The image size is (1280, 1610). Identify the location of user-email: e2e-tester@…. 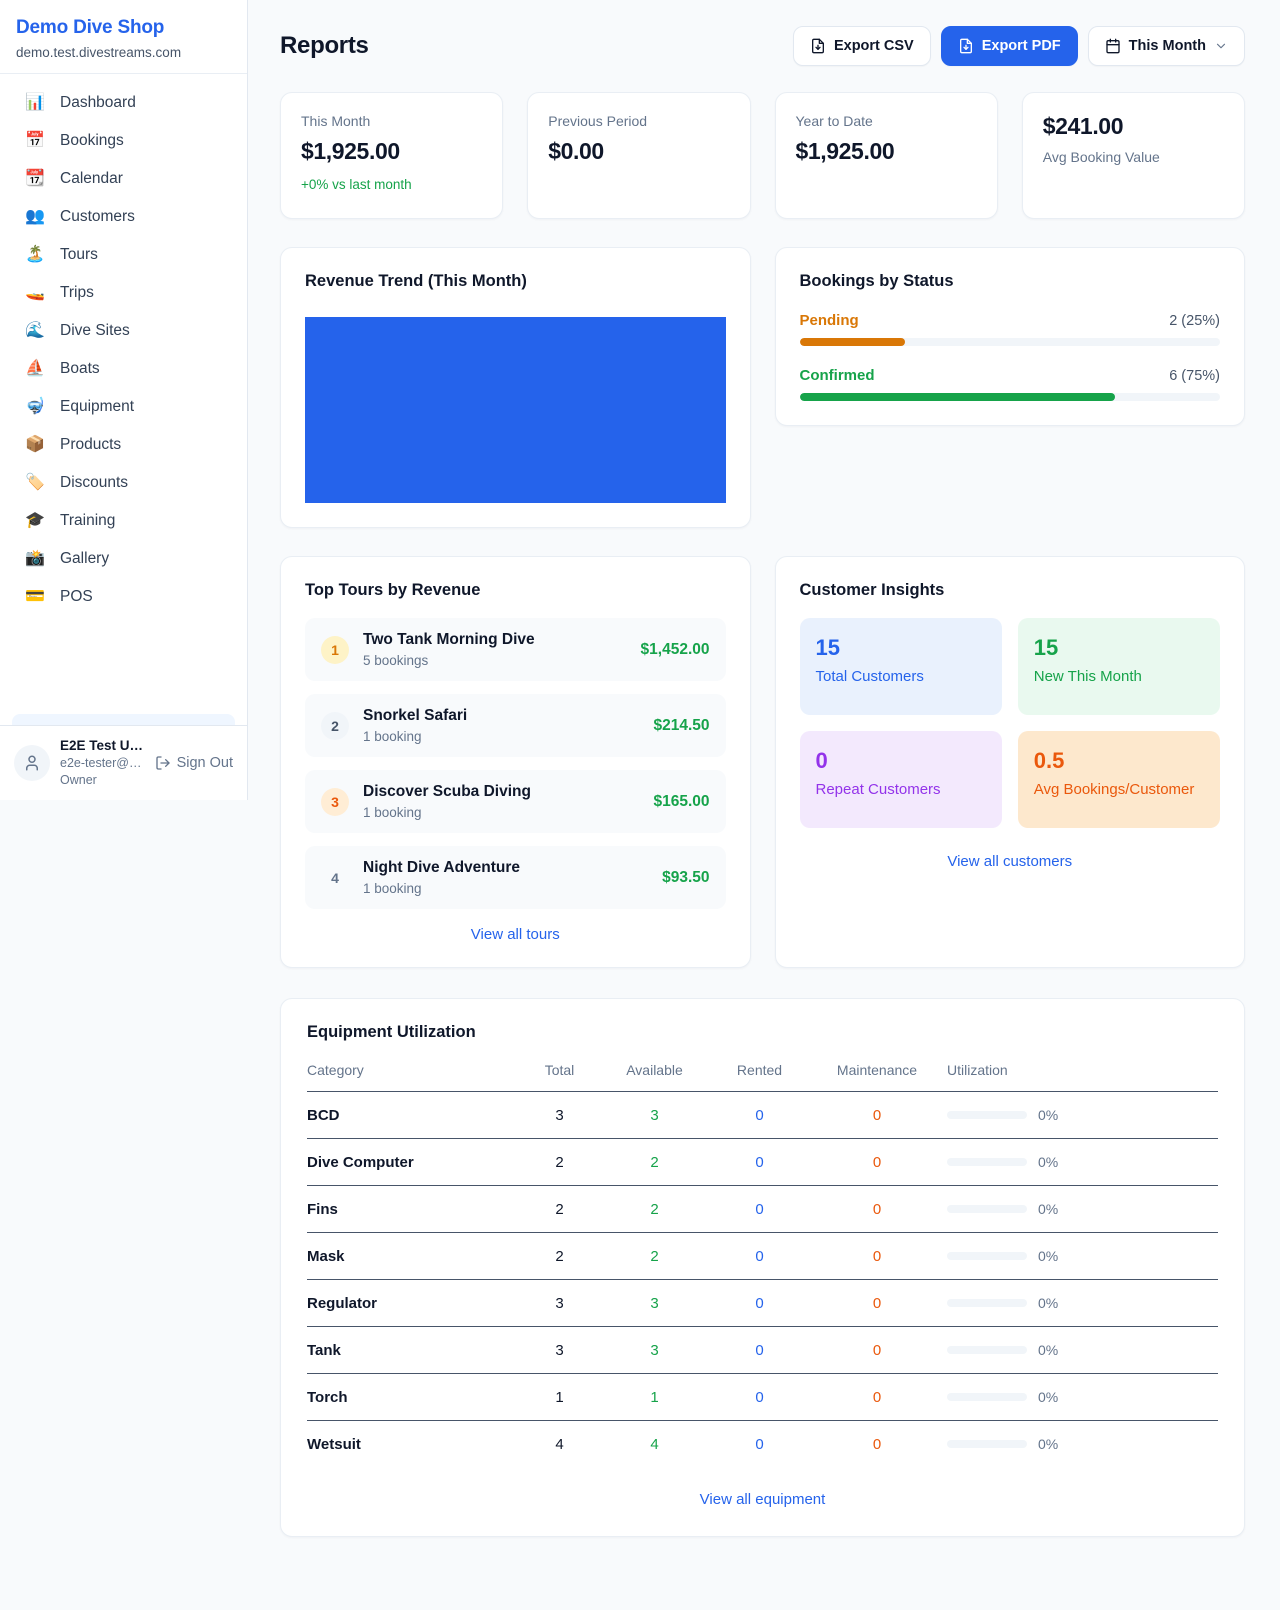
(101, 763).